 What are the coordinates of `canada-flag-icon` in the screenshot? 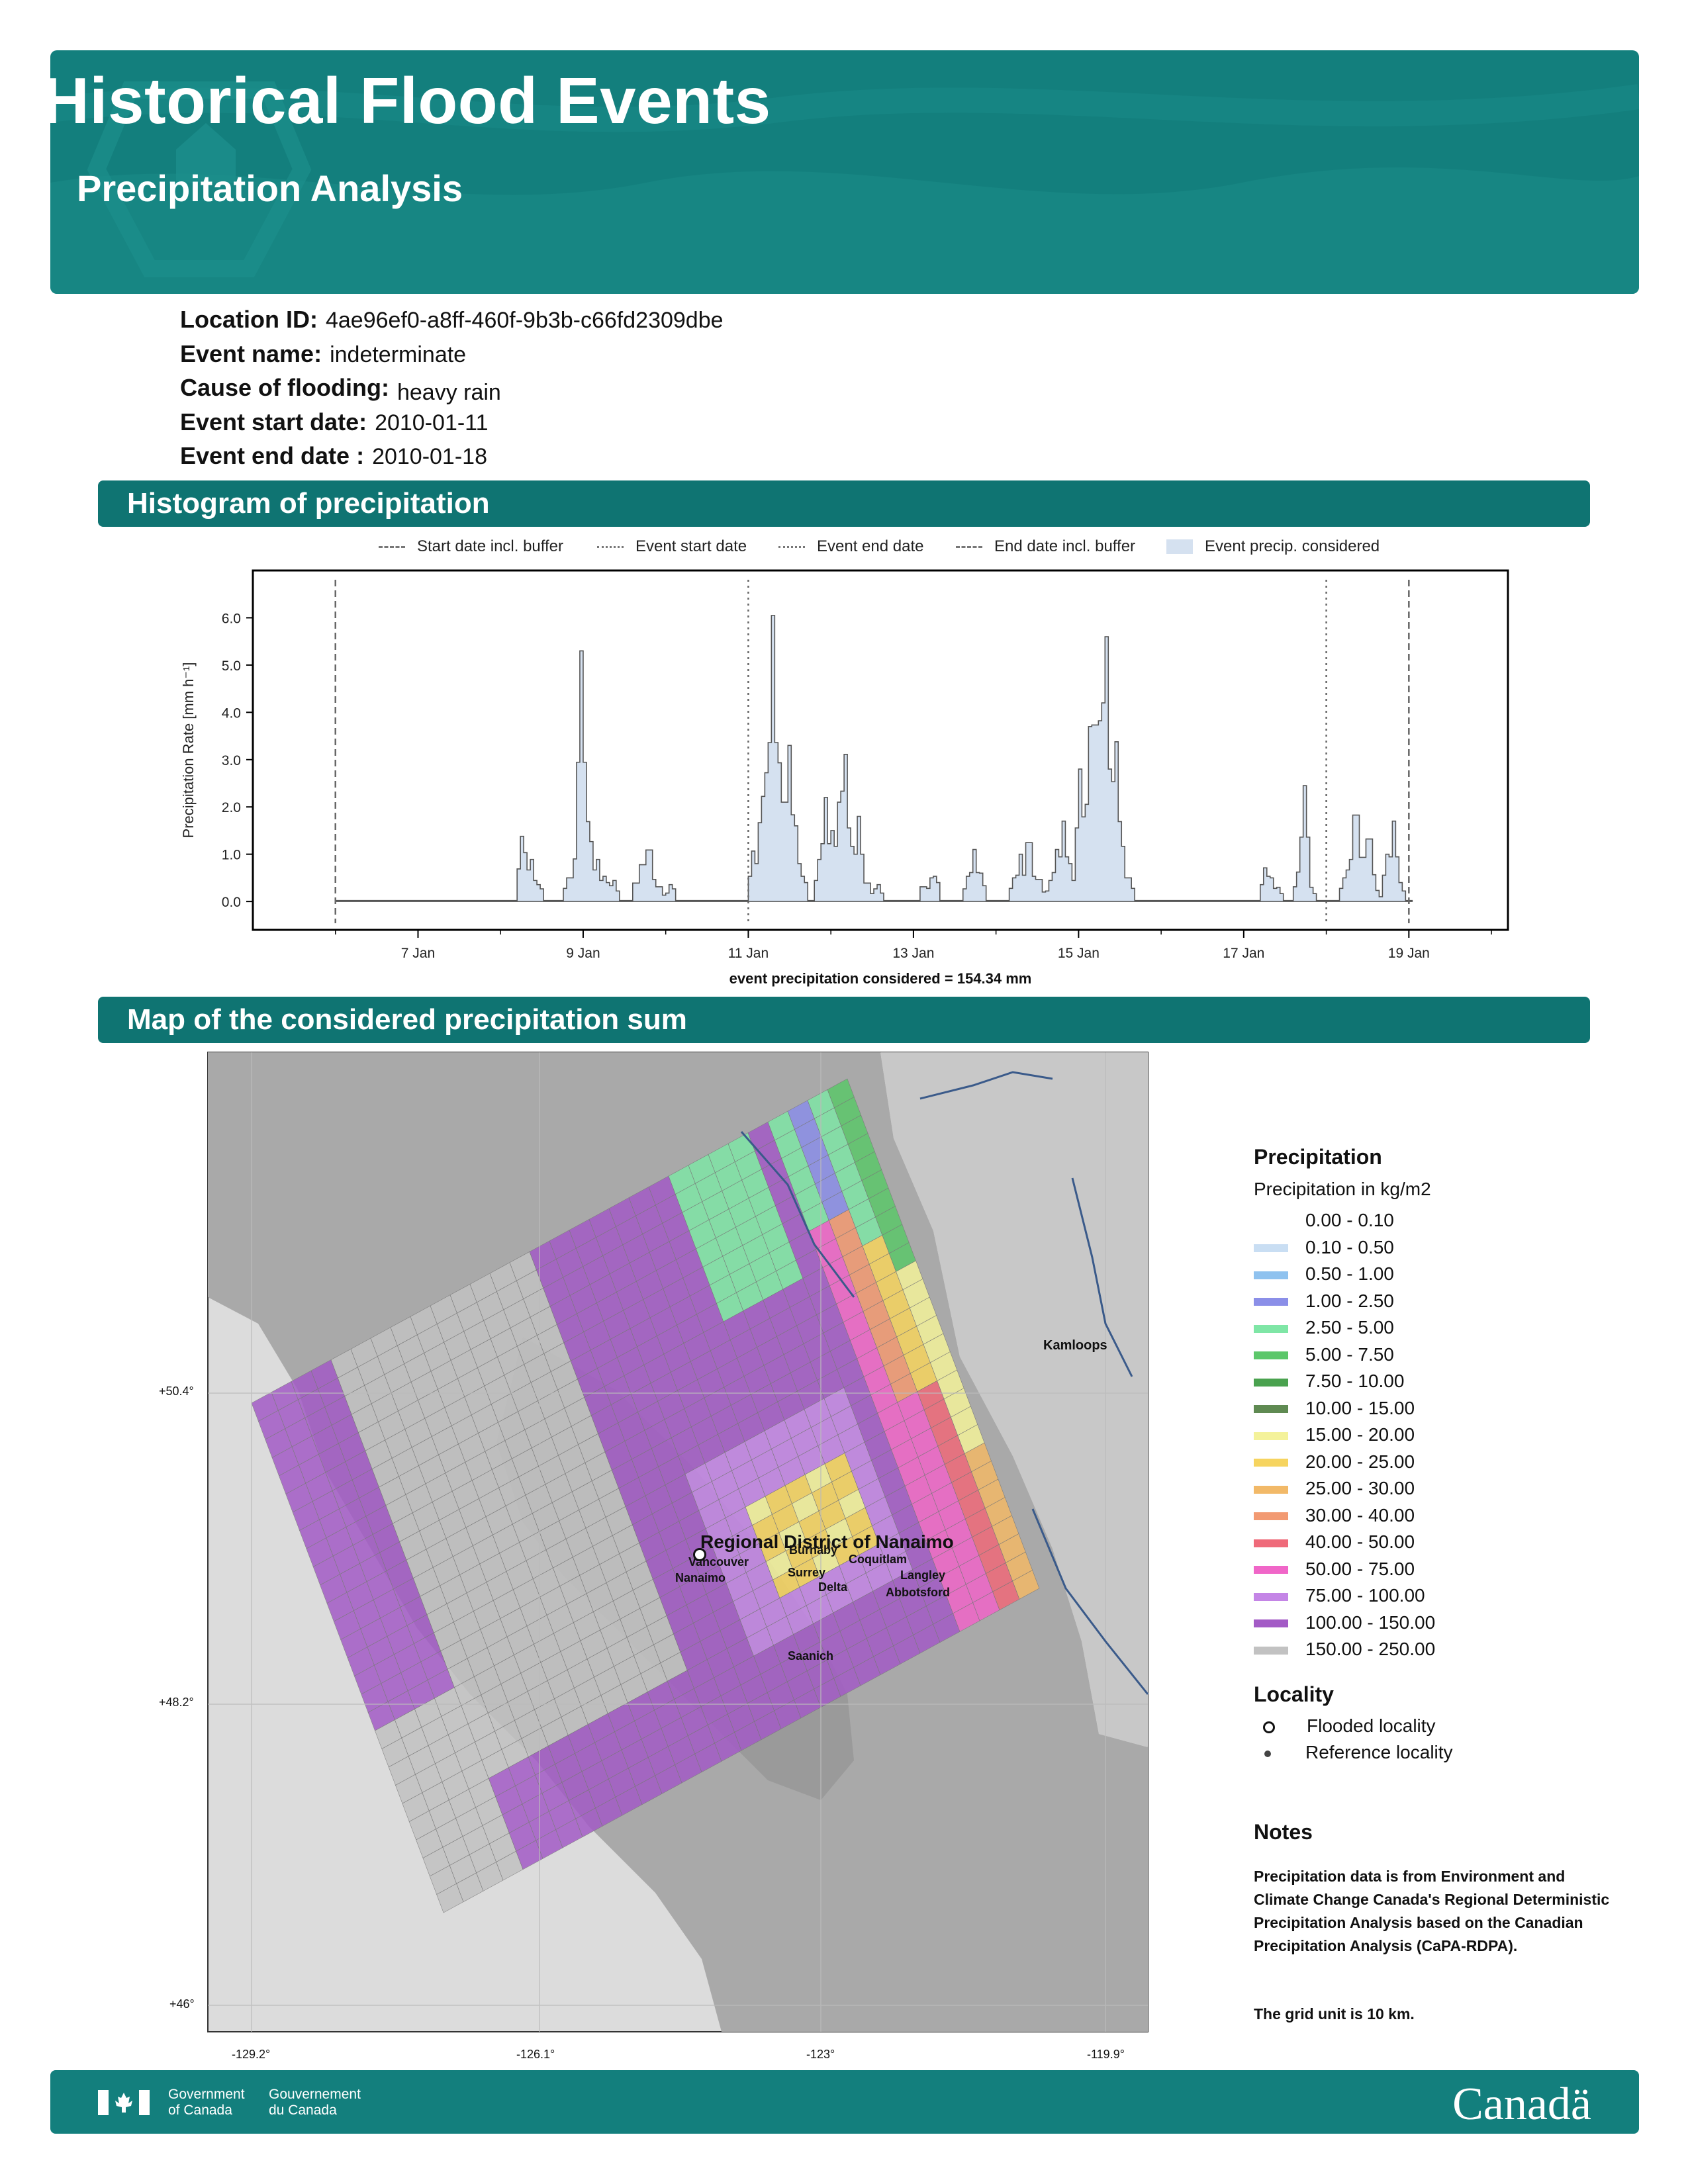 It's located at (124, 2102).